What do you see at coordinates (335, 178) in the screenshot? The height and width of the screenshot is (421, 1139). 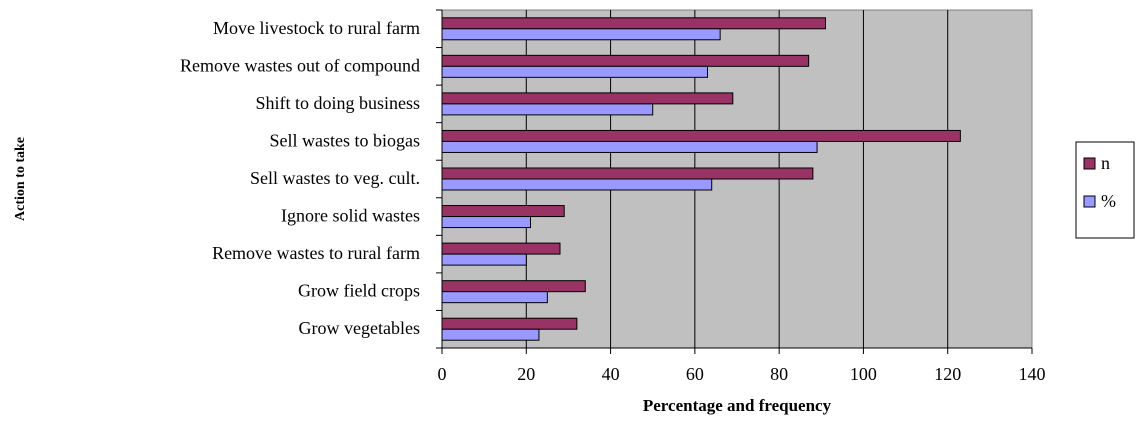 I see `category-label: Sell wastes to veg. cult.` at bounding box center [335, 178].